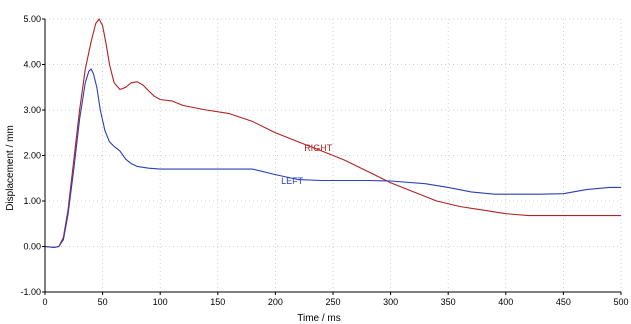 The height and width of the screenshot is (324, 631). I want to click on x-tick-label: 300, so click(390, 302).